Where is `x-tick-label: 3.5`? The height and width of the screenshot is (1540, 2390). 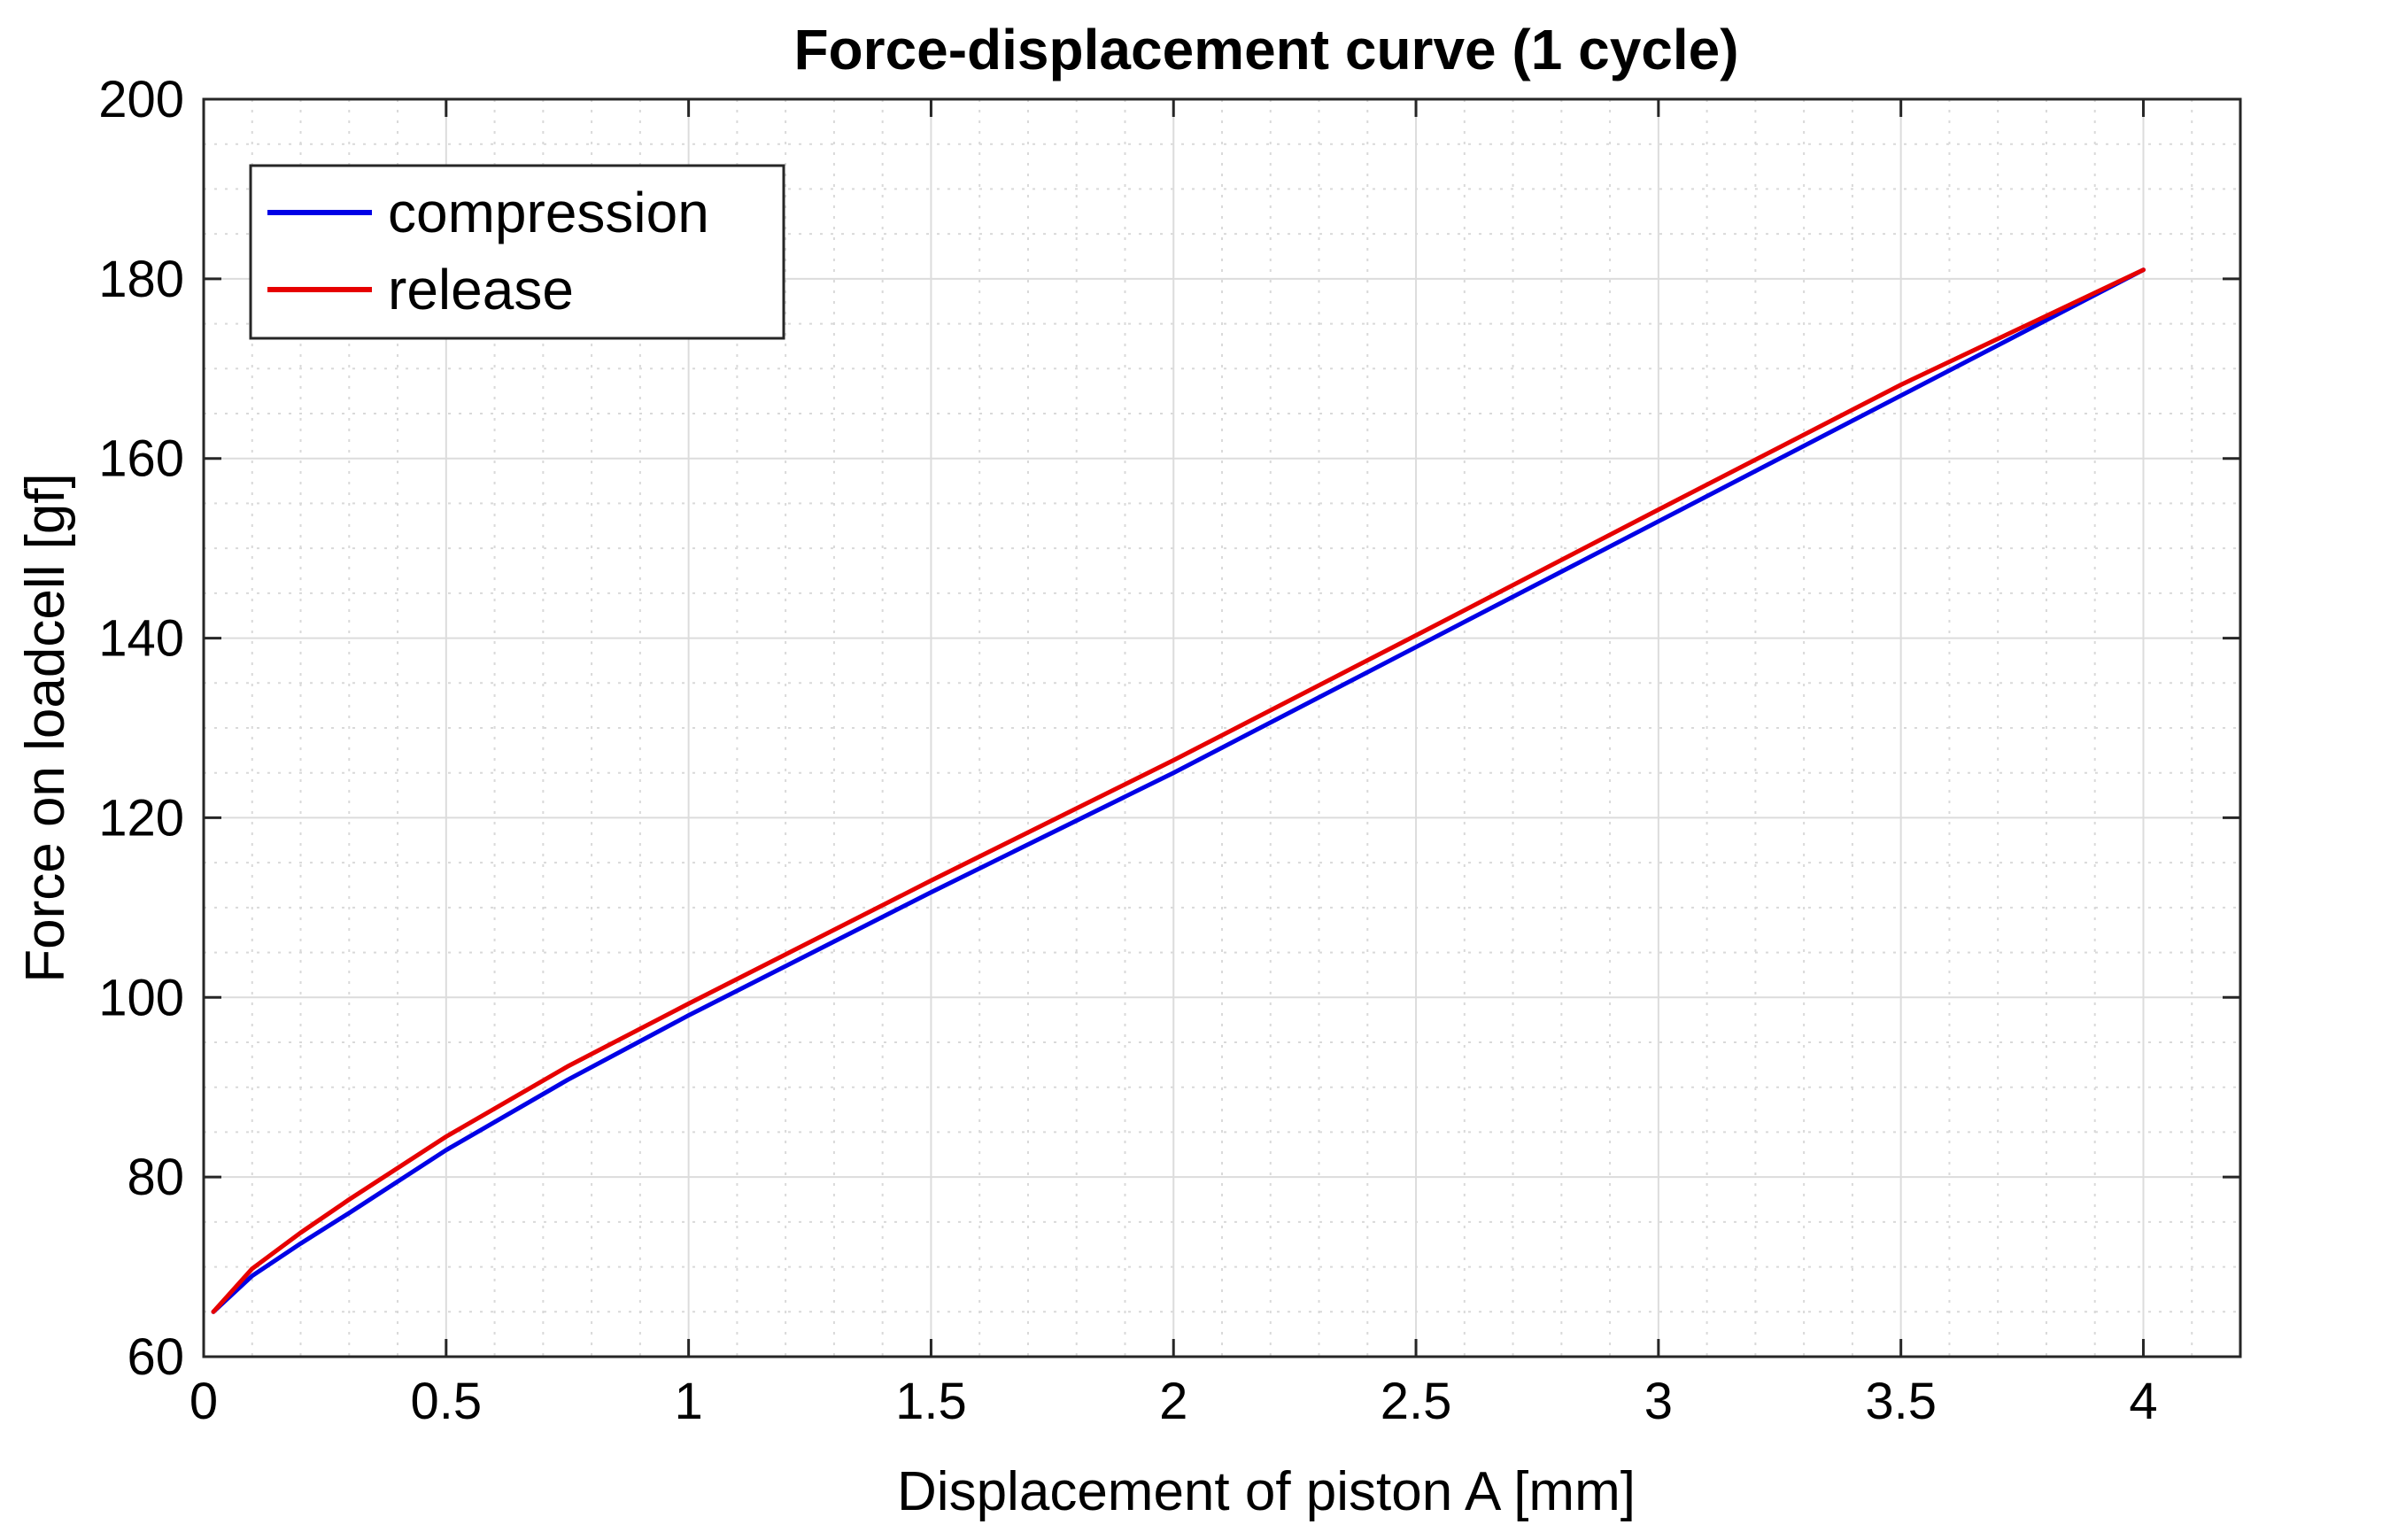
x-tick-label: 3.5 is located at coordinates (1901, 1401).